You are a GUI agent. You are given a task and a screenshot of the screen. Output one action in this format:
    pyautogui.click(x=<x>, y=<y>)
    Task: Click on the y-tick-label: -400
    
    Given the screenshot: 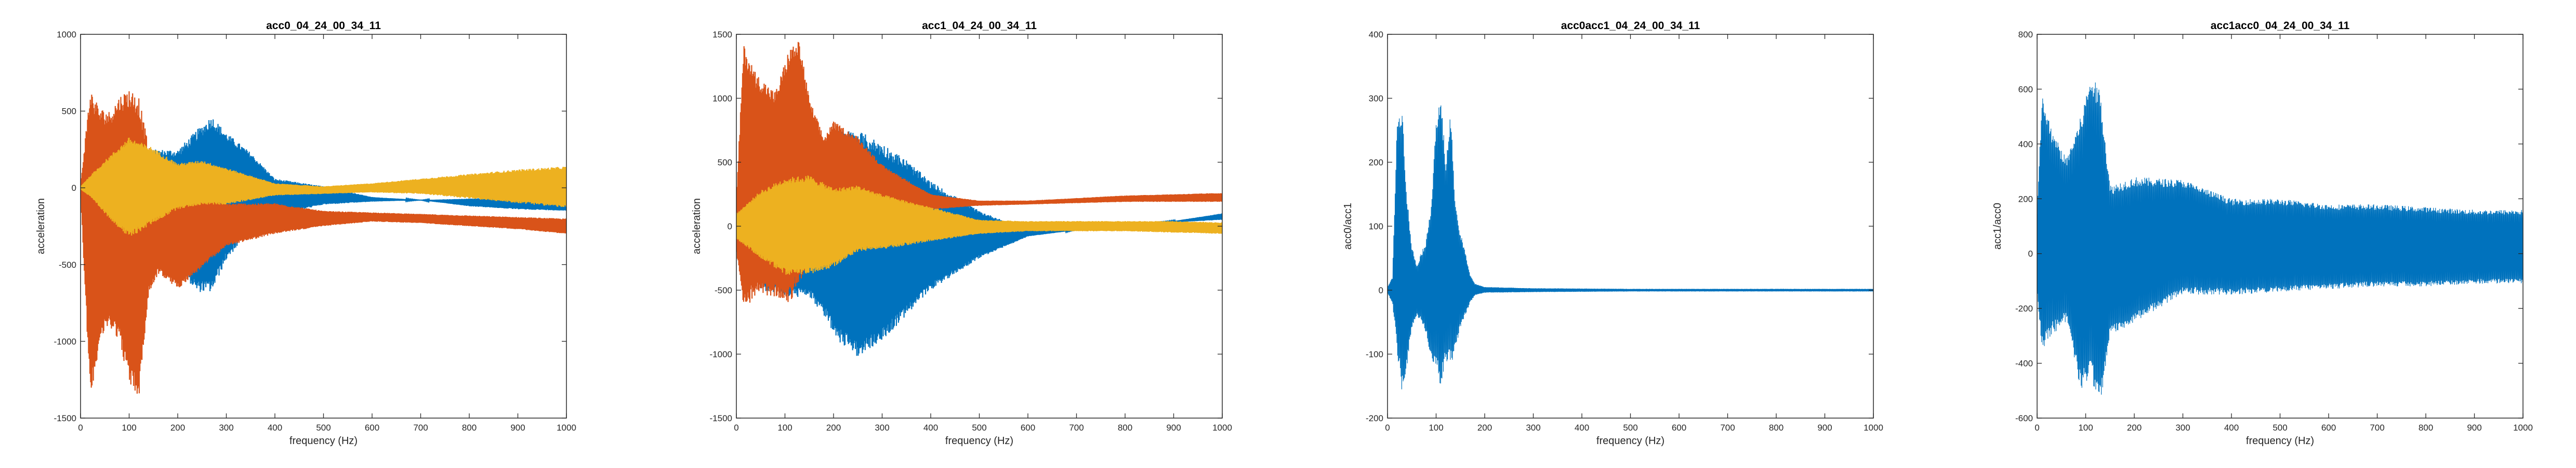 What is the action you would take?
    pyautogui.click(x=2024, y=364)
    